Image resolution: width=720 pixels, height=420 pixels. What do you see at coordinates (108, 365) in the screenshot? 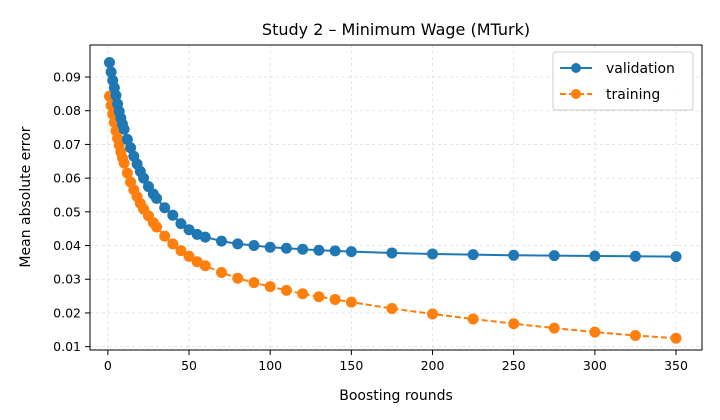
I see `x-tick-label: 0` at bounding box center [108, 365].